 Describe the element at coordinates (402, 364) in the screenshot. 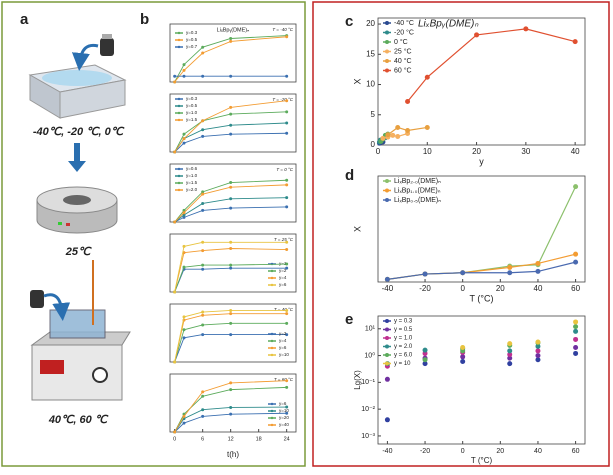

I see `legend-label: y = 10` at that location.